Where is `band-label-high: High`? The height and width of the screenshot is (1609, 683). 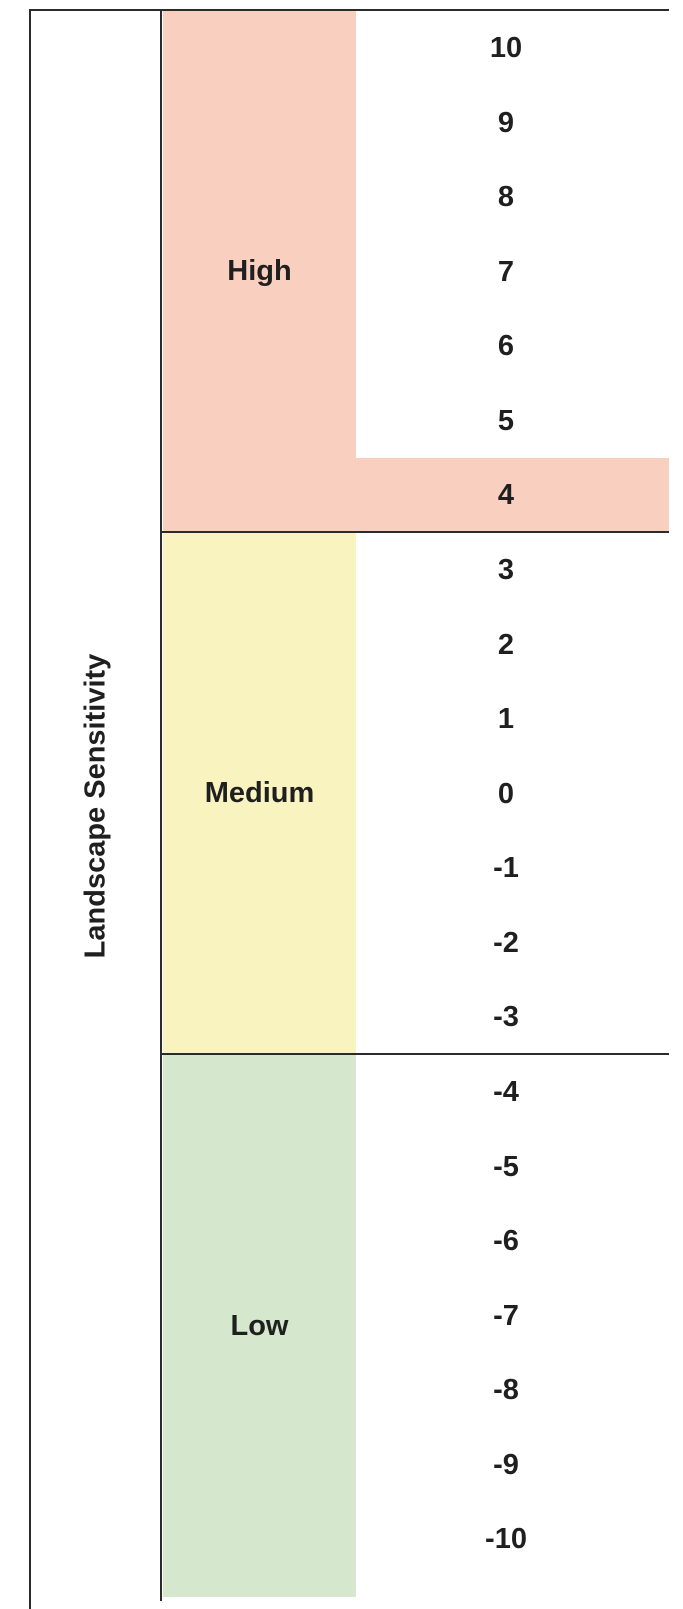
band-label-high: High is located at coordinates (259, 270).